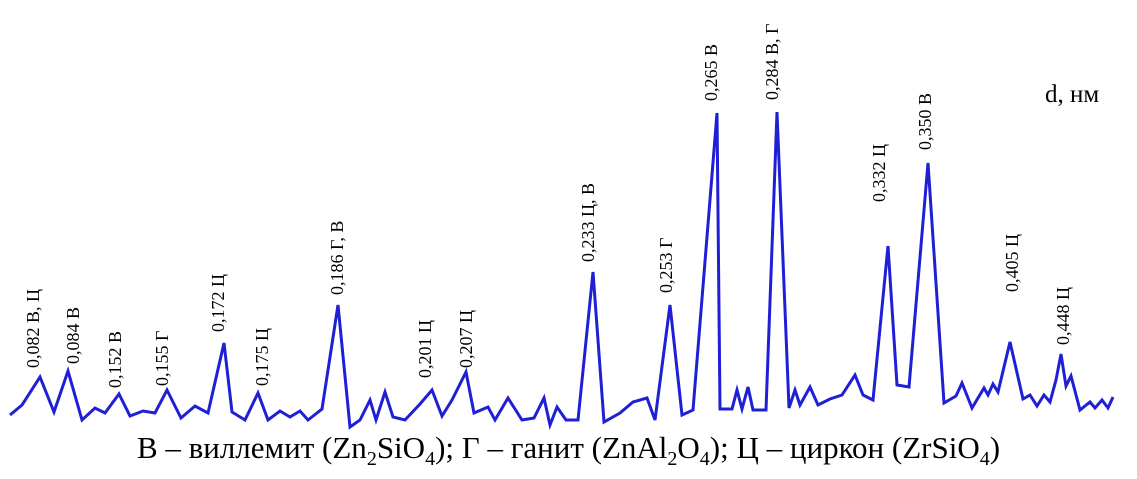 Image resolution: width=1137 pixels, height=479 pixels. I want to click on peak-label: 0,207 Ц, so click(466, 339).